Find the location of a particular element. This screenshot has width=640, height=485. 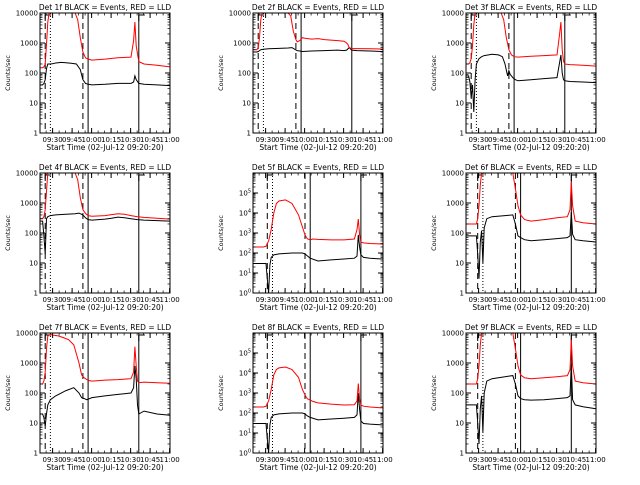

panel-title: Det 8f BLACK = Events, RED = LLD is located at coordinates (318, 327).